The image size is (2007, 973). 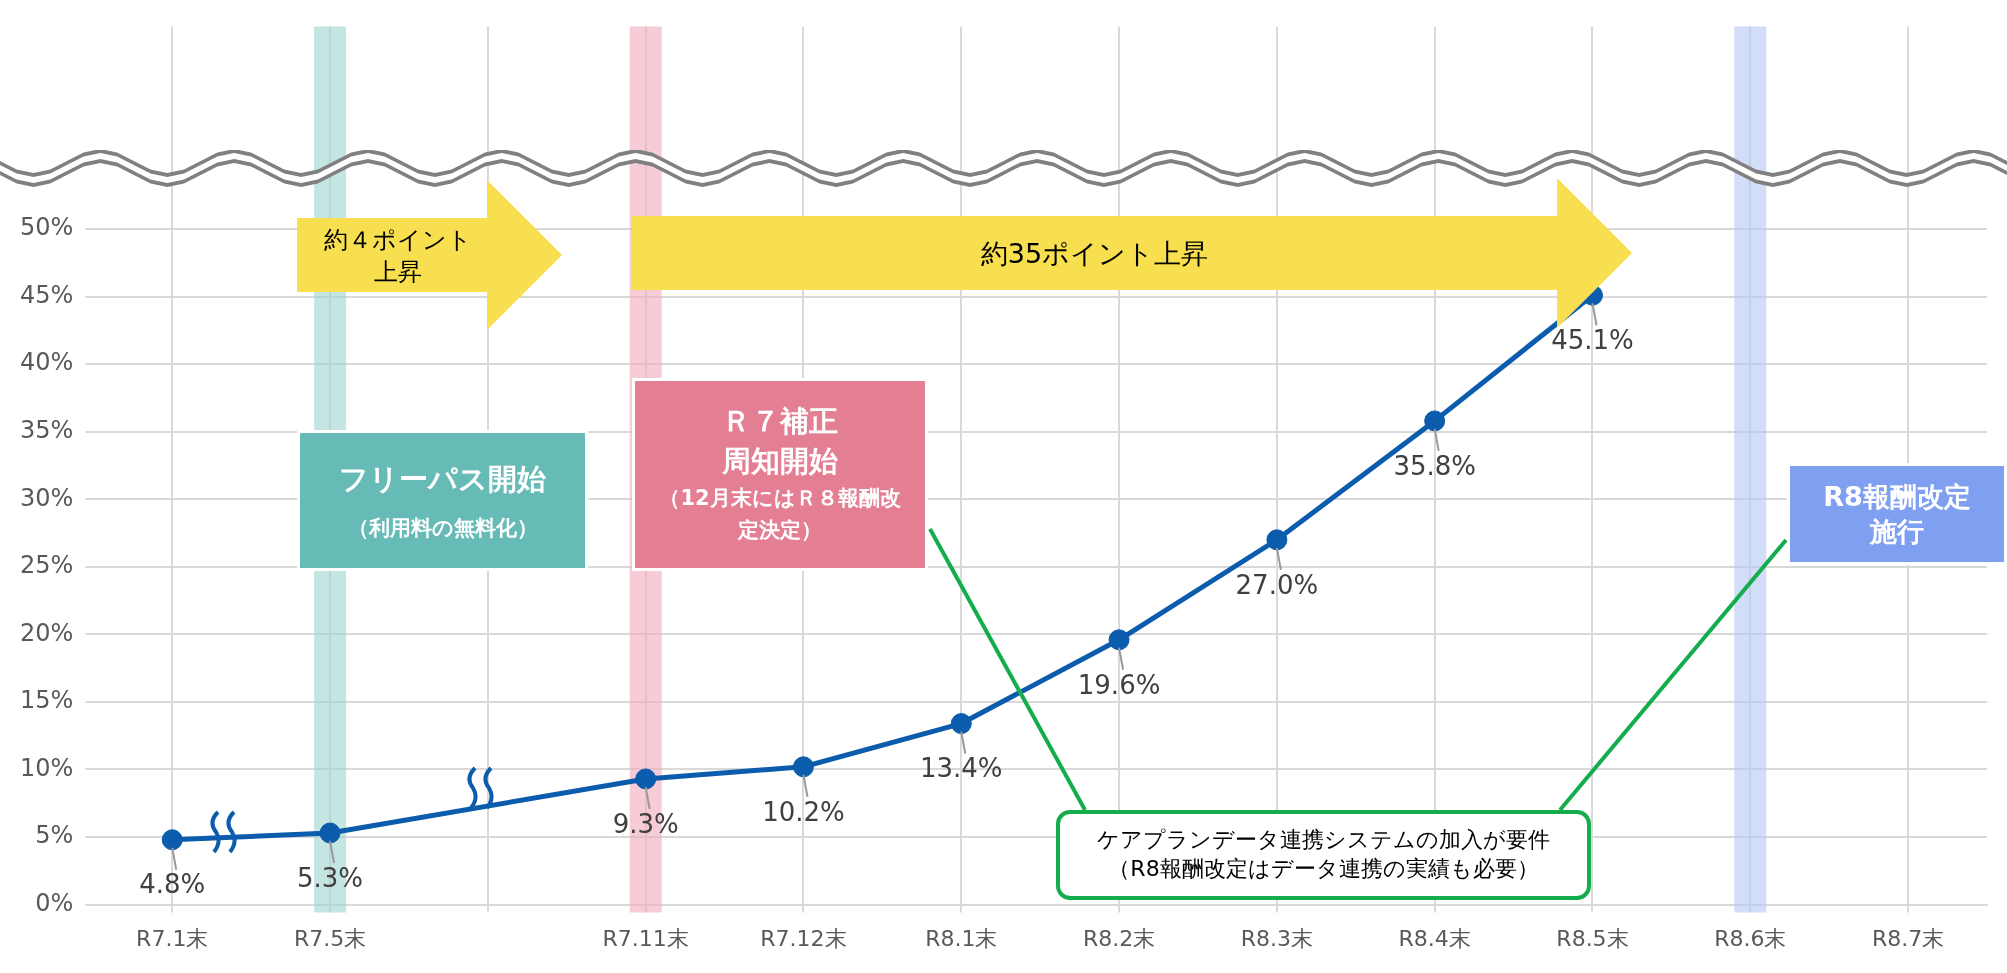 What do you see at coordinates (780, 514) in the screenshot?
I see `annotation: （12月末にはＲ８報酬改定決定）` at bounding box center [780, 514].